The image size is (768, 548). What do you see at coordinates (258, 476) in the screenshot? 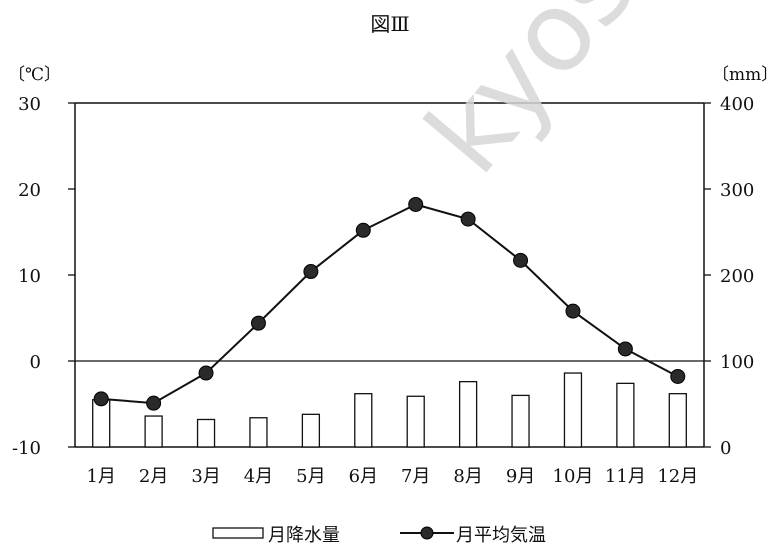
I see `x-tick-label: 4月` at bounding box center [258, 476].